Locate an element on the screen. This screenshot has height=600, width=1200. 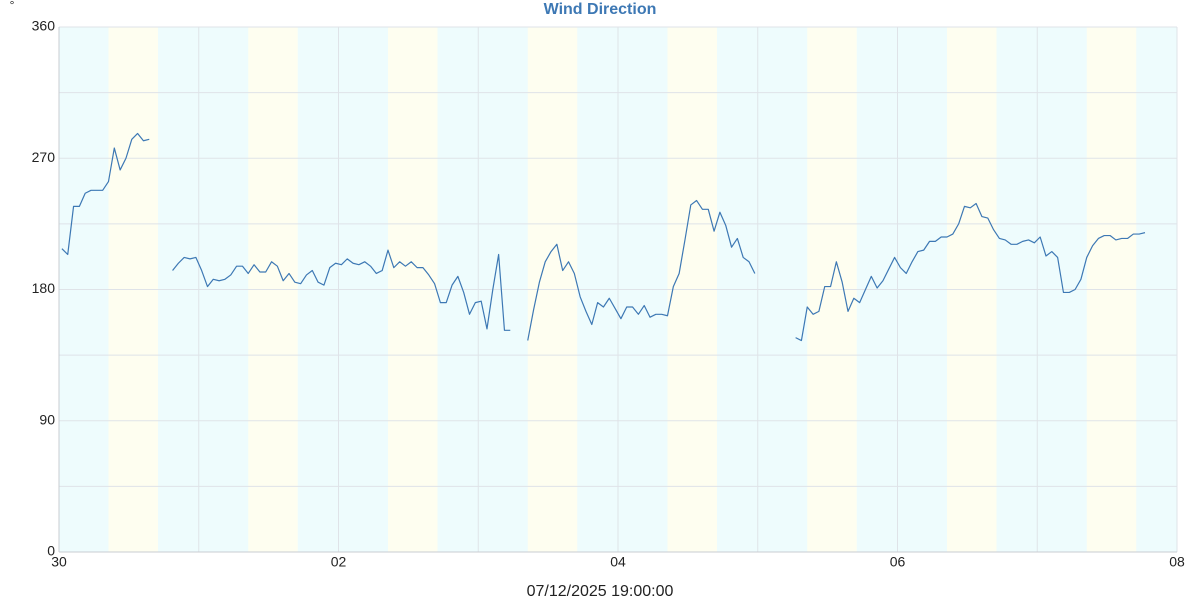
y-tick-label: 180 is located at coordinates (44, 288).